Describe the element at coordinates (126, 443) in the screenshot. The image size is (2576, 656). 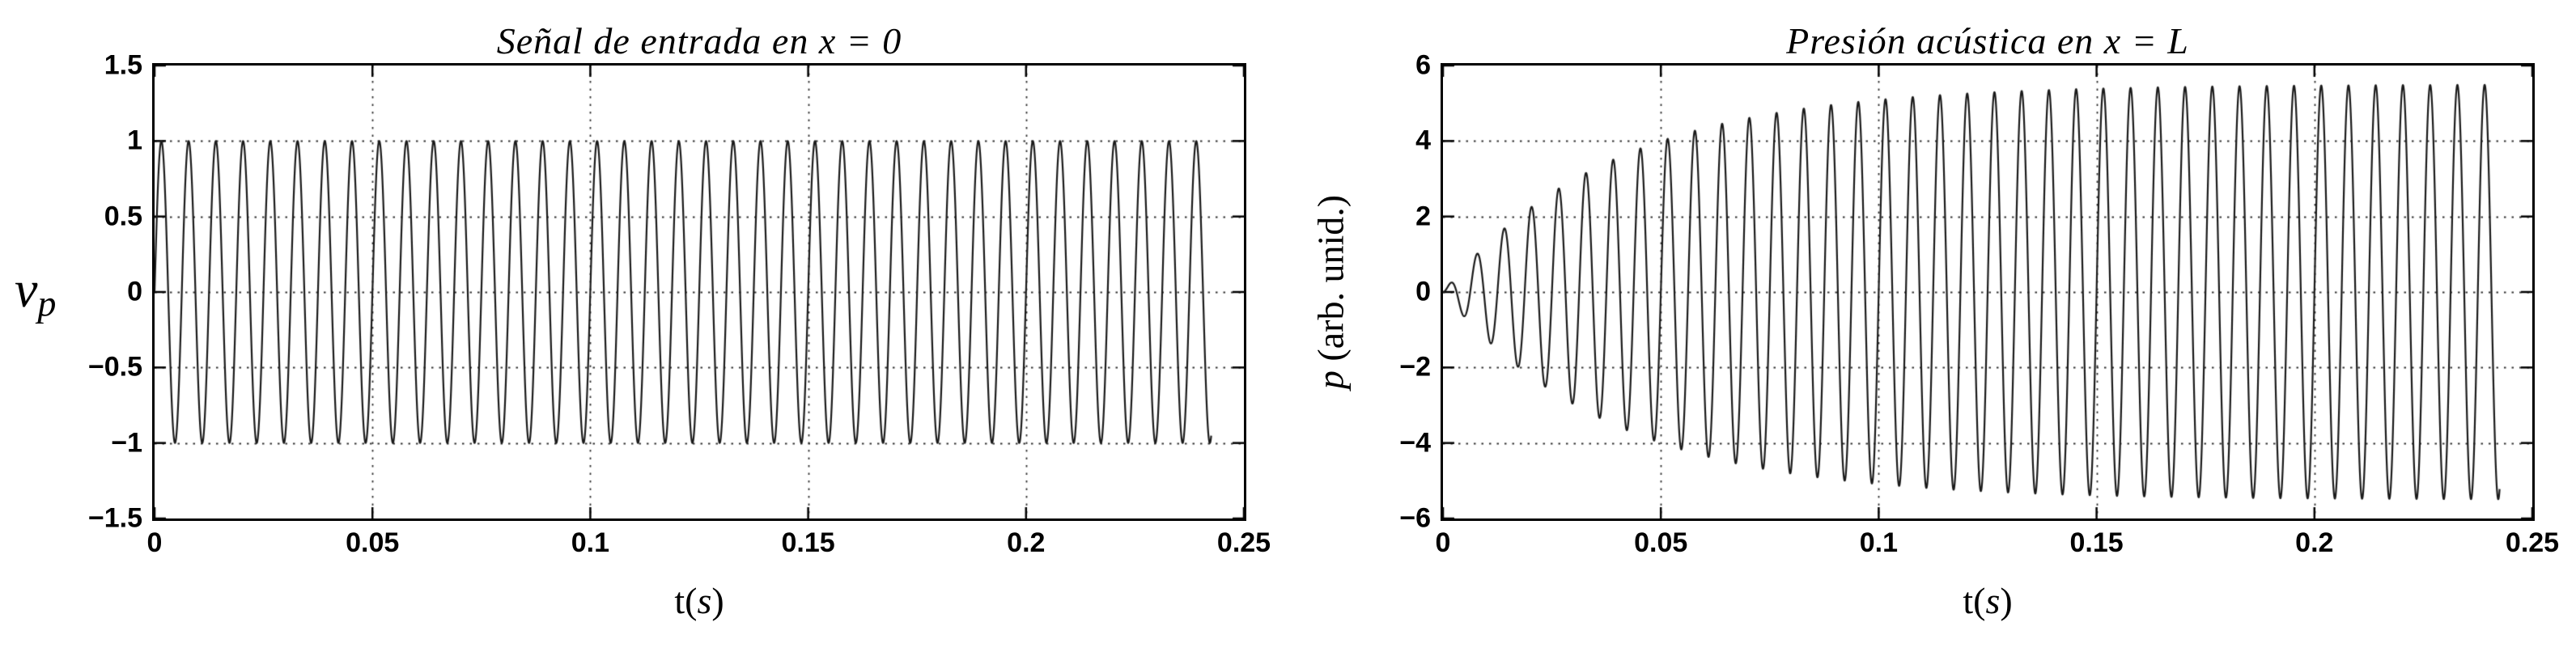
I see `y-tick-label: −1` at that location.